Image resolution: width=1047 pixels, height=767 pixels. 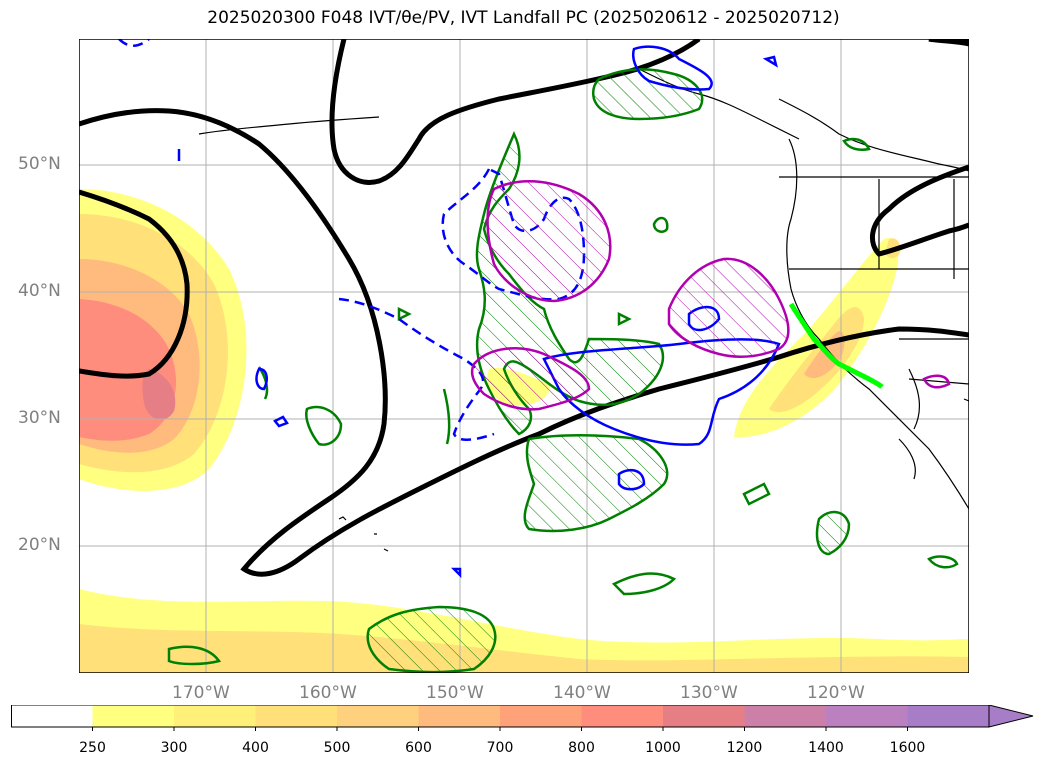 What do you see at coordinates (744, 748) in the screenshot?
I see `colorbar-tick-label: 1200` at bounding box center [744, 748].